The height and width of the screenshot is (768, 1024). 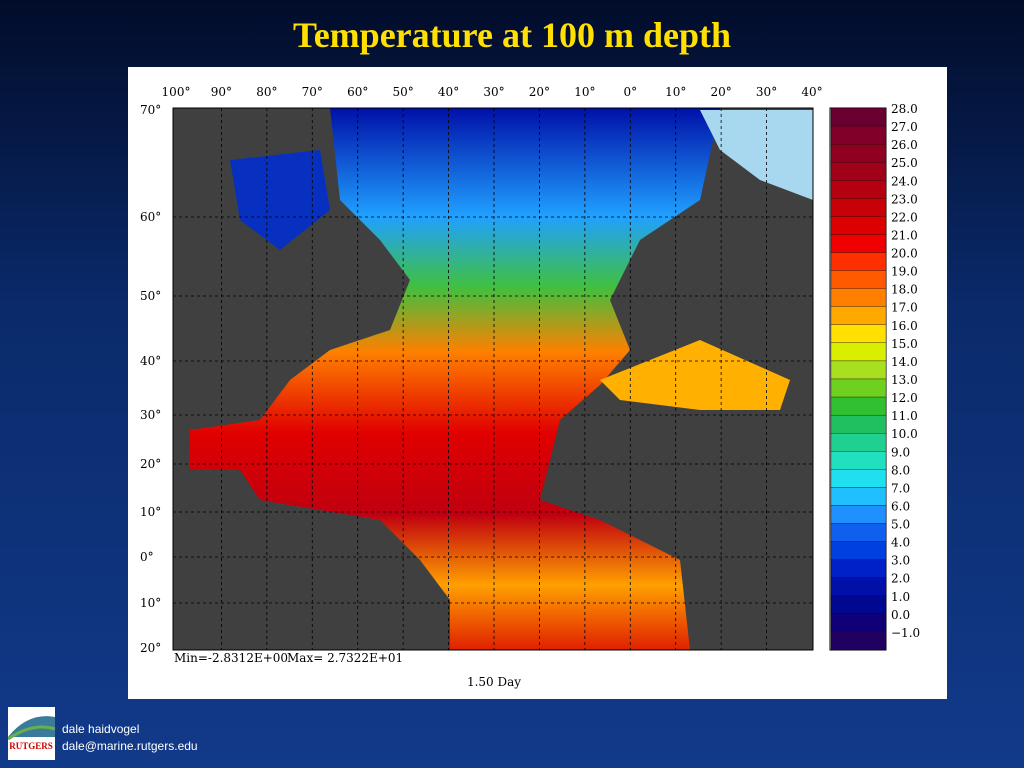 What do you see at coordinates (904, 145) in the screenshot?
I see `colorbar-label: 26.0` at bounding box center [904, 145].